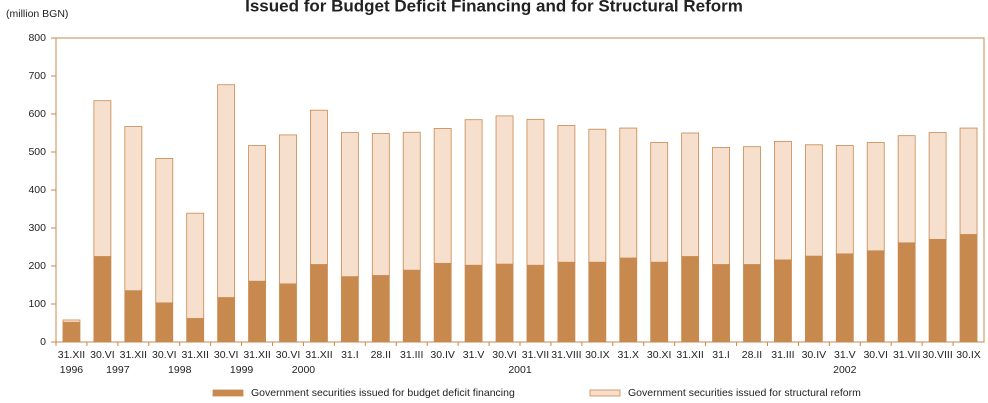 This screenshot has height=403, width=988. I want to click on x-tick-label: 31.VIII, so click(566, 355).